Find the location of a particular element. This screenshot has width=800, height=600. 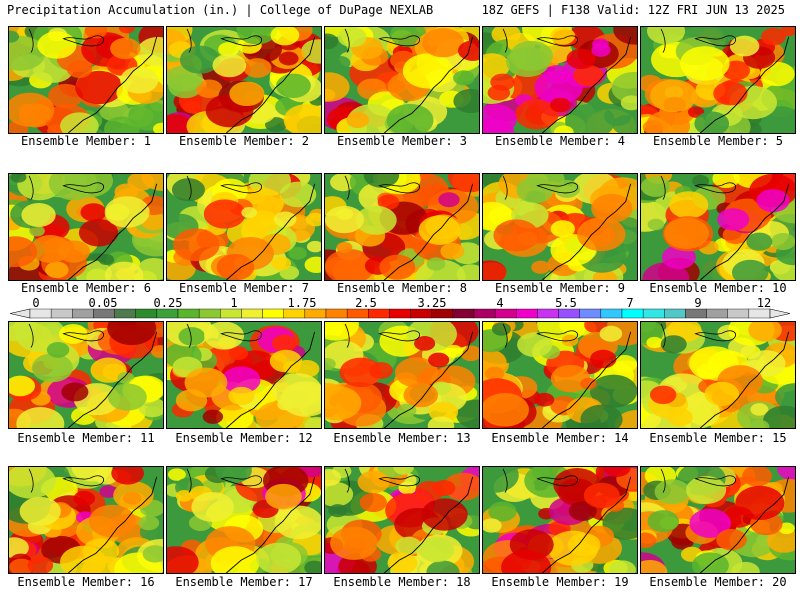

panel-label: Ensemble Member: 11 is located at coordinates (86, 438).